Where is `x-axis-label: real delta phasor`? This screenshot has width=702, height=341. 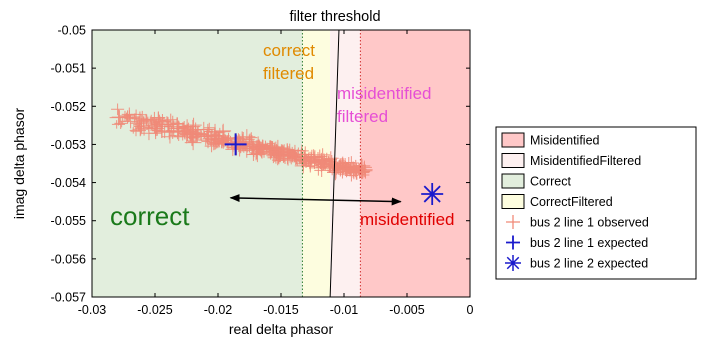 x-axis-label: real delta phasor is located at coordinates (281, 329).